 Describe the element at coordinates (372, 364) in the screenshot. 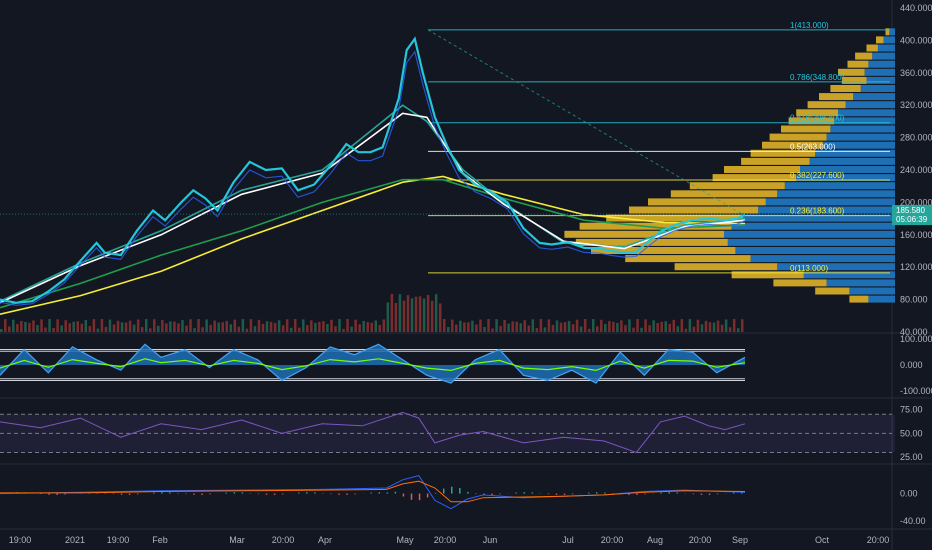

I see `osc-area` at that location.